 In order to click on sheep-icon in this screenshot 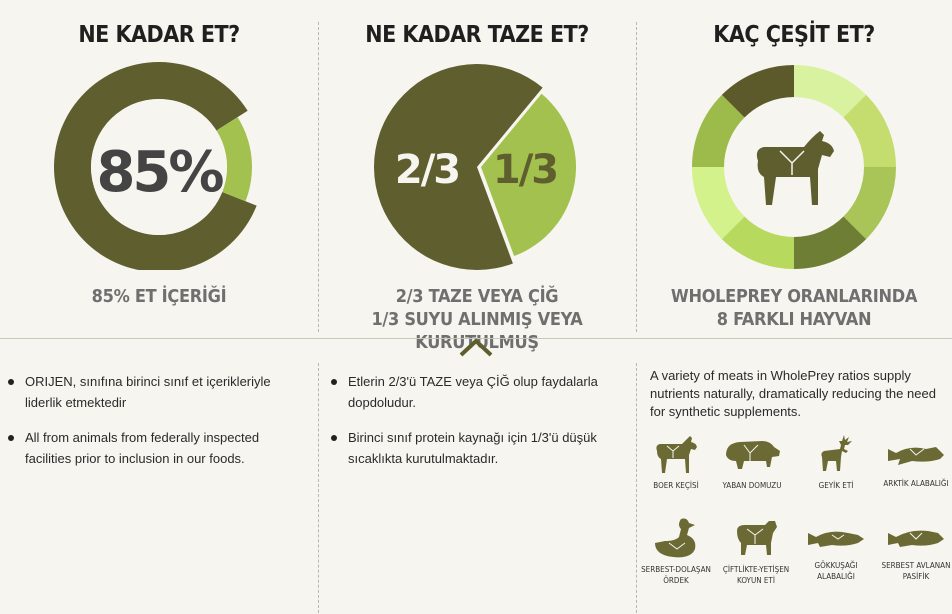, I will do `click(757, 538)`.